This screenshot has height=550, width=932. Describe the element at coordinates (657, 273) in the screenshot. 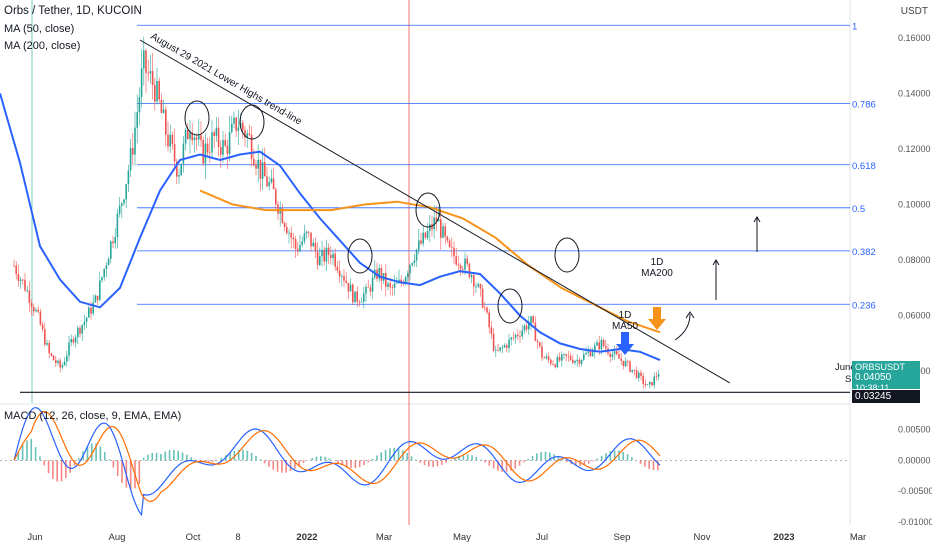

I see `ma200-annotation: MA200` at that location.